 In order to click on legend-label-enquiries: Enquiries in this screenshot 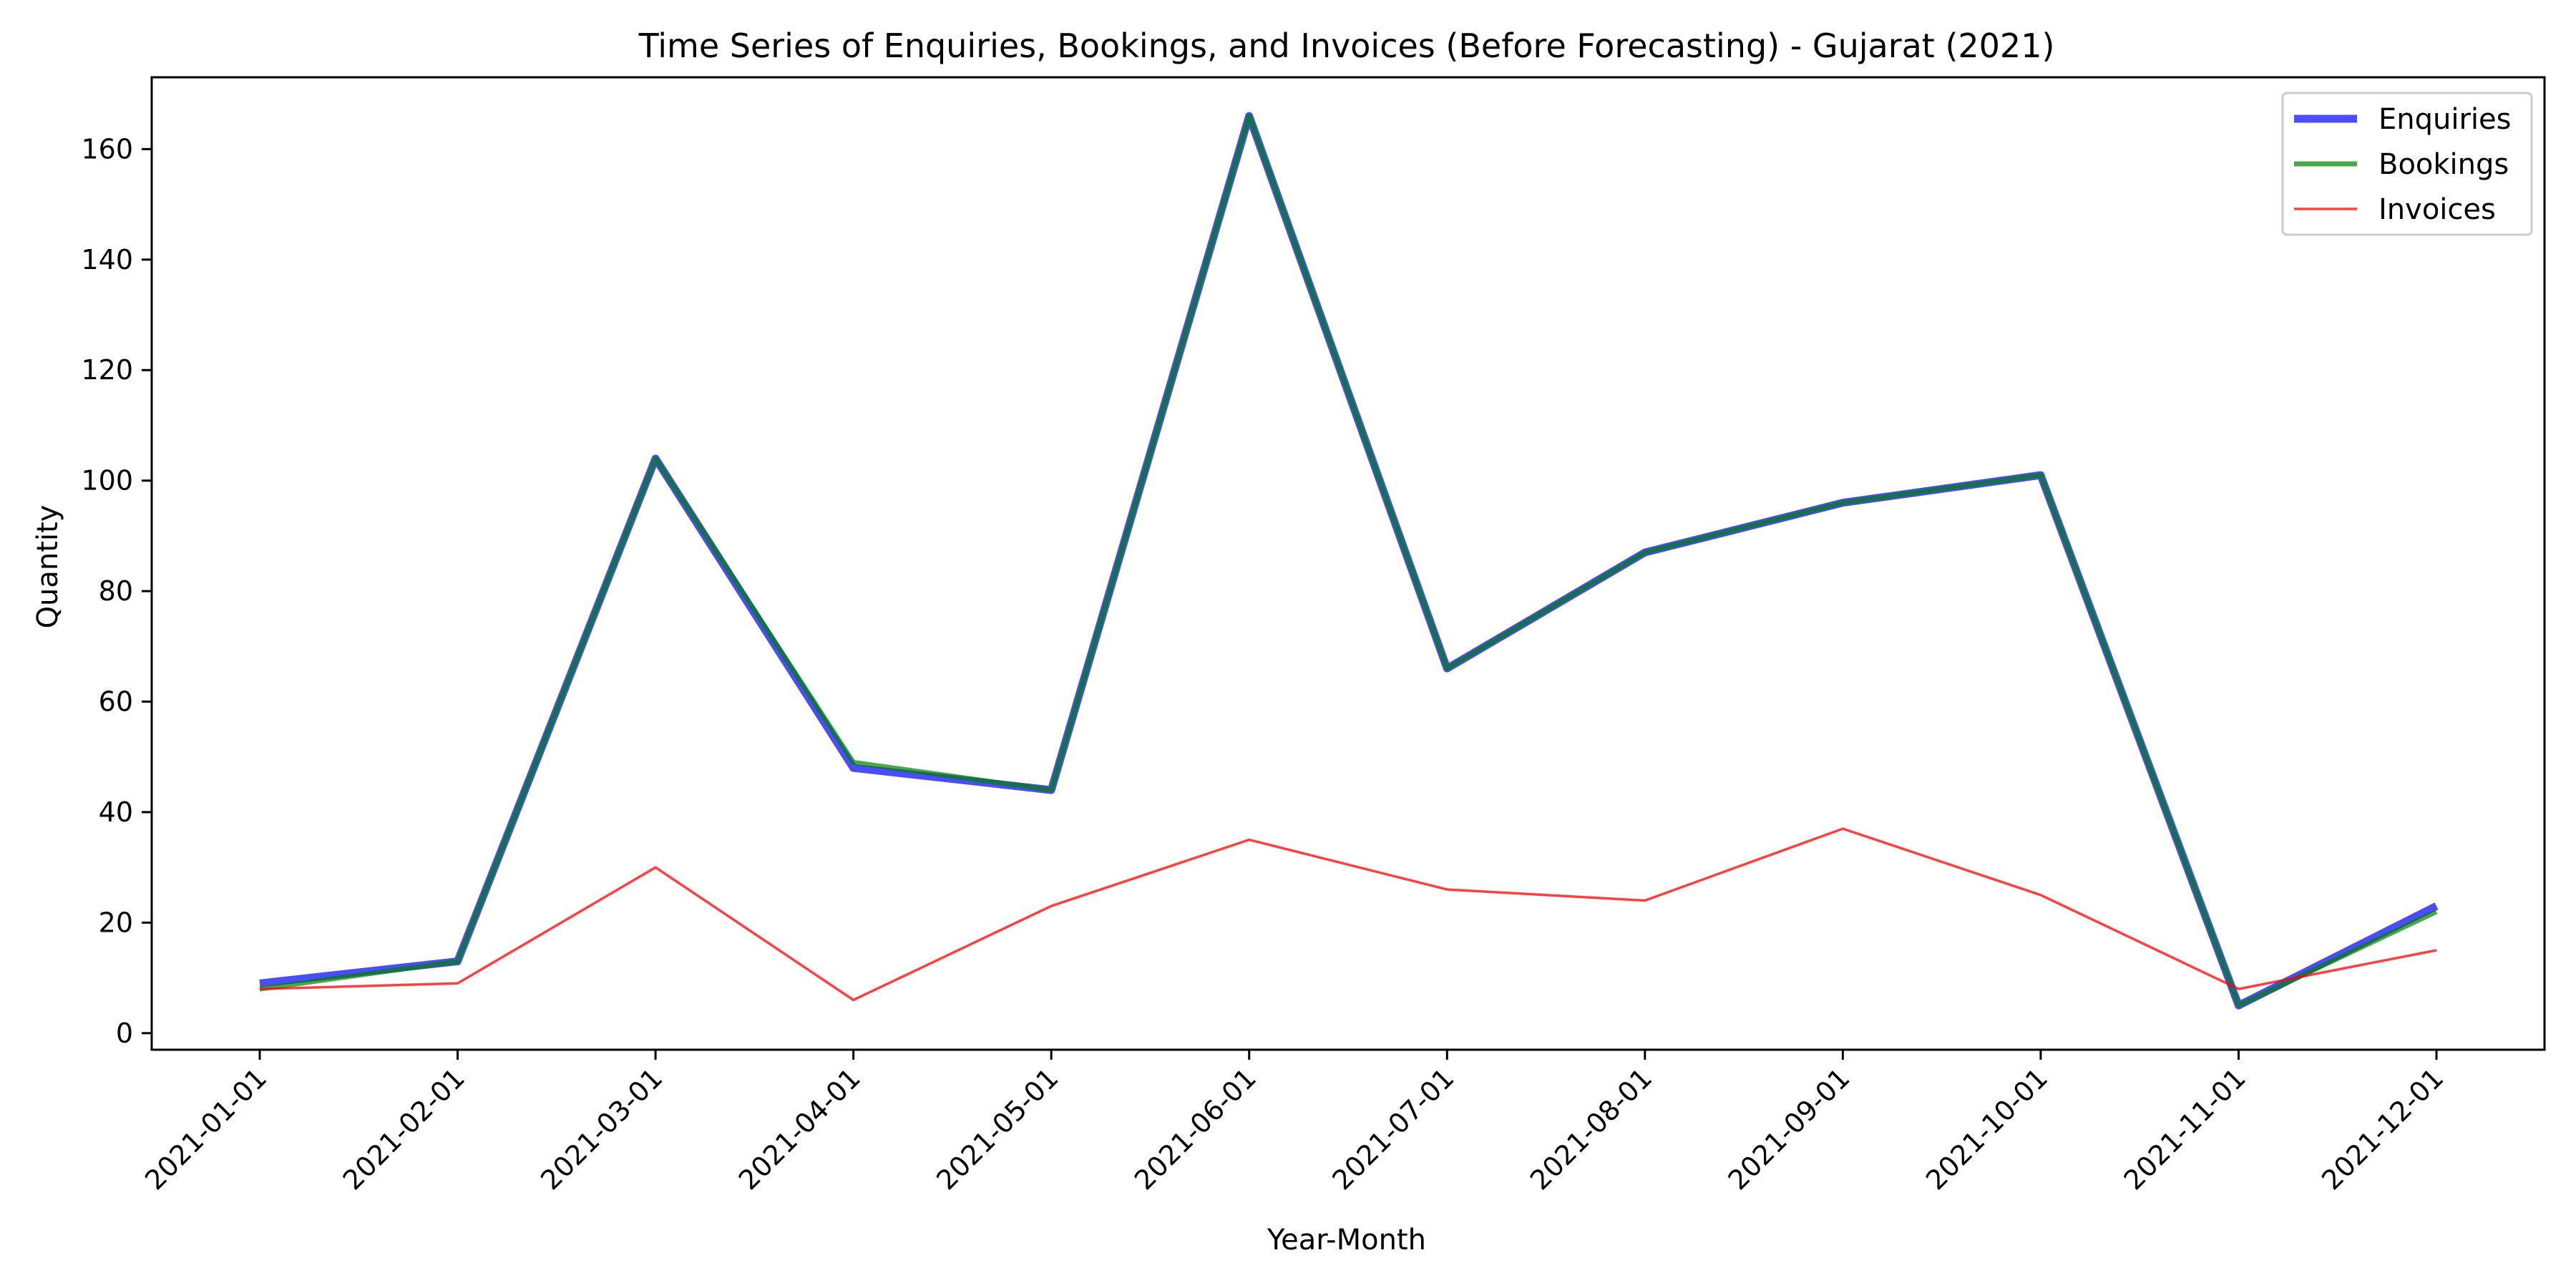, I will do `click(2445, 119)`.